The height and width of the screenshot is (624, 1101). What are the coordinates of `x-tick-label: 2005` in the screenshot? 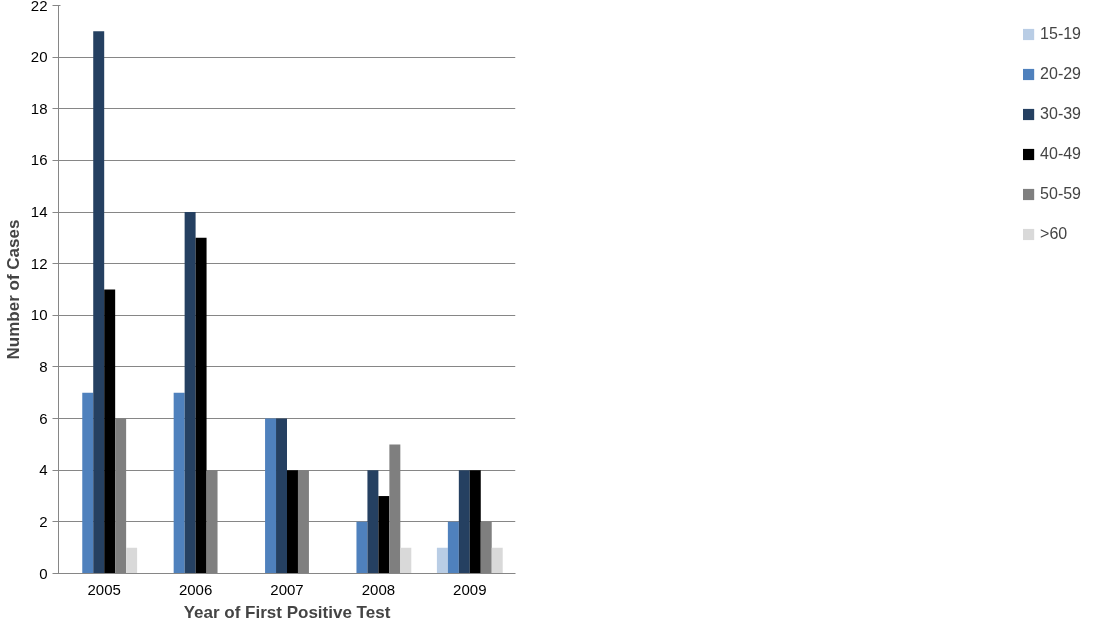 It's located at (104, 589).